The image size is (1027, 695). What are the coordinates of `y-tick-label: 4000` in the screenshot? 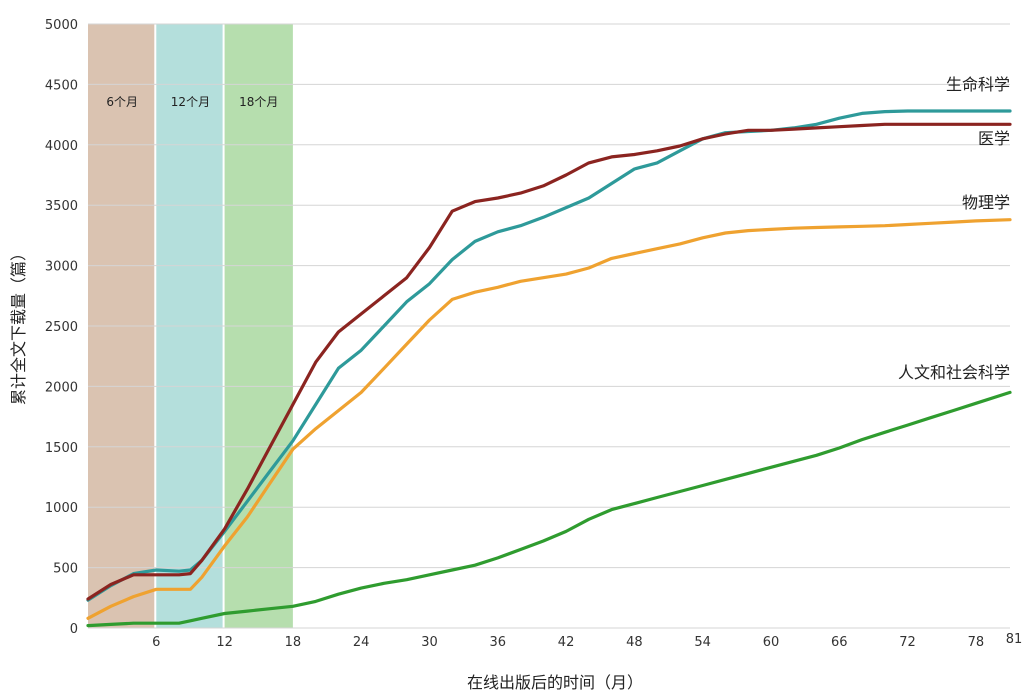 It's located at (61, 146).